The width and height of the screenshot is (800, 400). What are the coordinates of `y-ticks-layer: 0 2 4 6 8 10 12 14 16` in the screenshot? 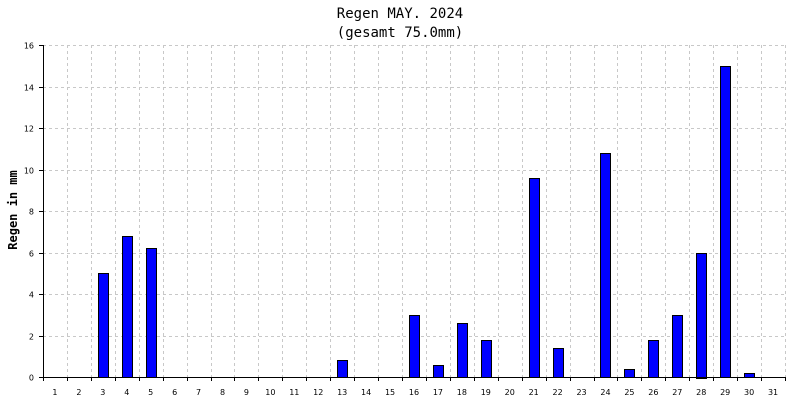 It's located at (33, 212).